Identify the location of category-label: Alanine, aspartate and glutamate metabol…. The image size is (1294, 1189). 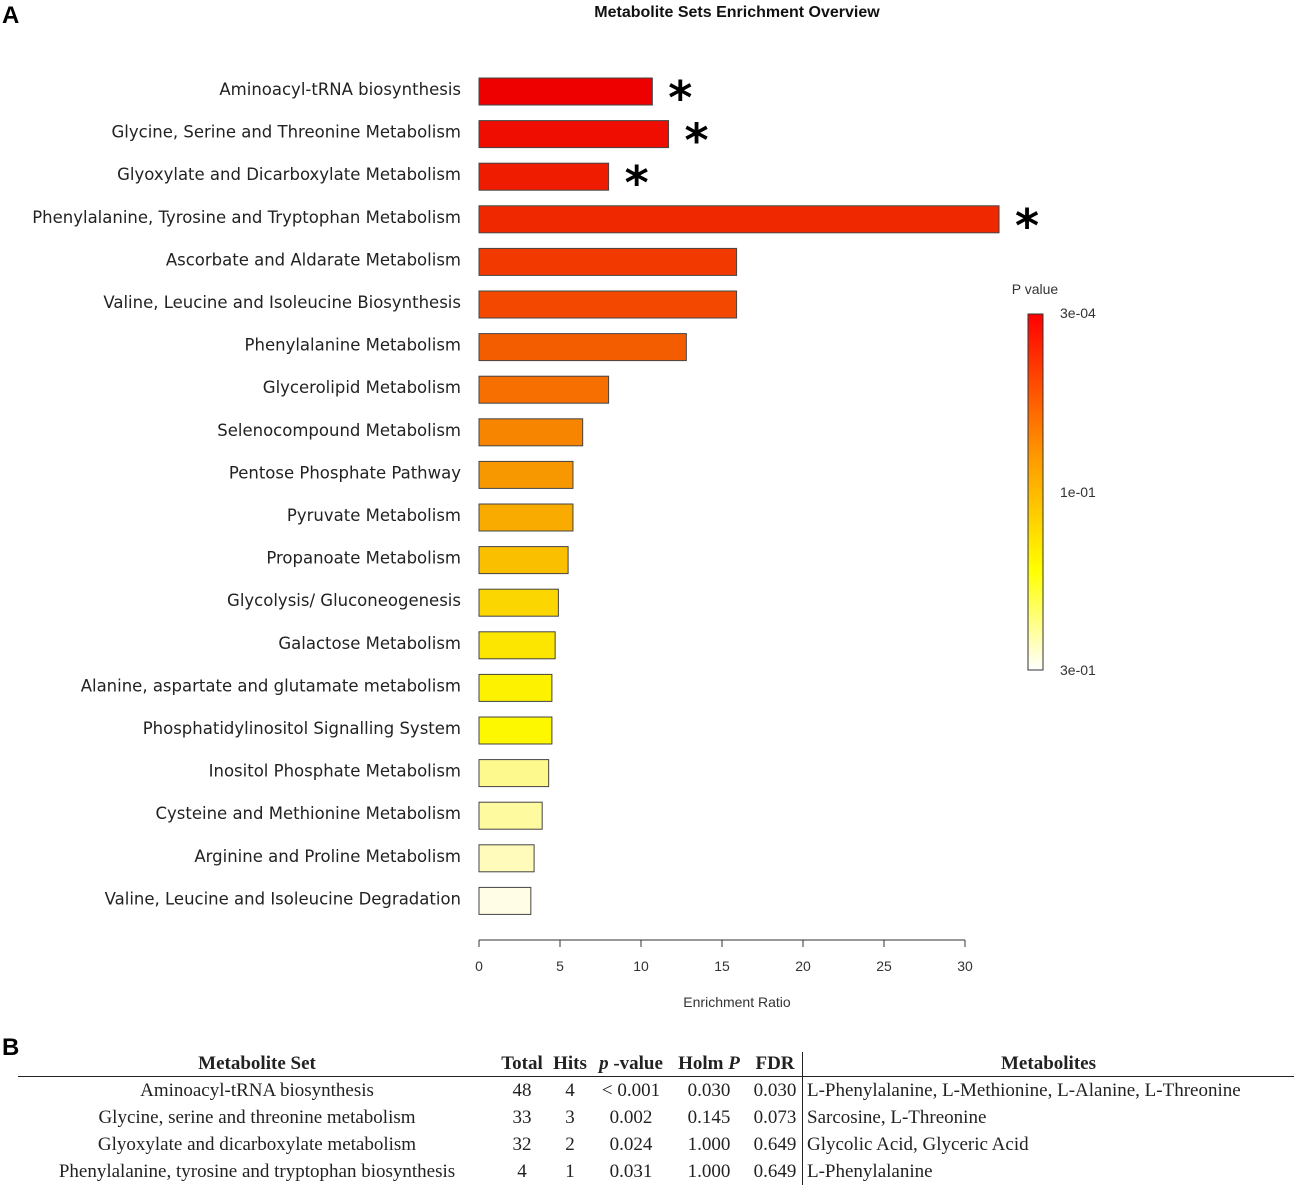
(271, 685).